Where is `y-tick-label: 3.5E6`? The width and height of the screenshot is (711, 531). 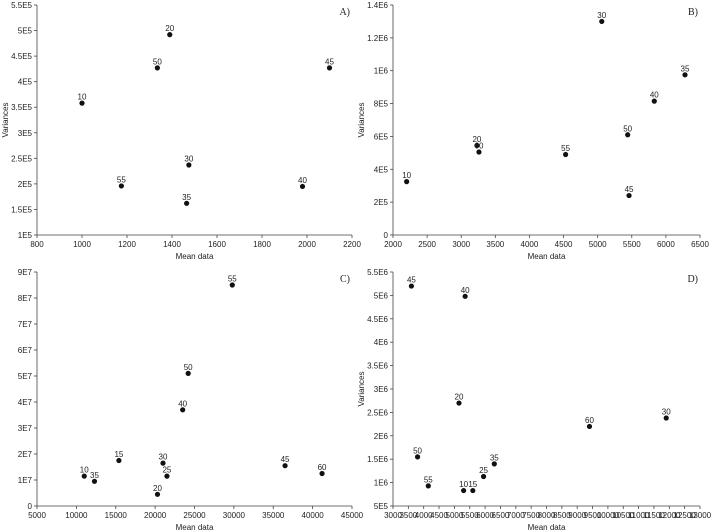 y-tick-label: 3.5E6 is located at coordinates (377, 366).